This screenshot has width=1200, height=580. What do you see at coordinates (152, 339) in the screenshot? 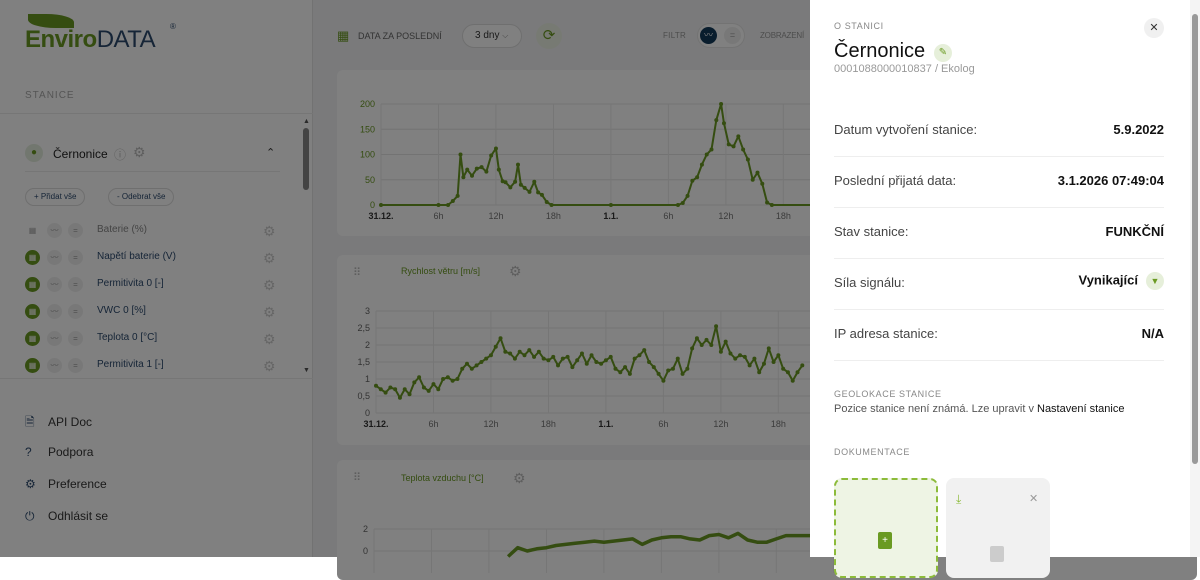
I see `sensor-row: ▦ 〰 = Teplota 0 [°C] ⚙` at bounding box center [152, 339].